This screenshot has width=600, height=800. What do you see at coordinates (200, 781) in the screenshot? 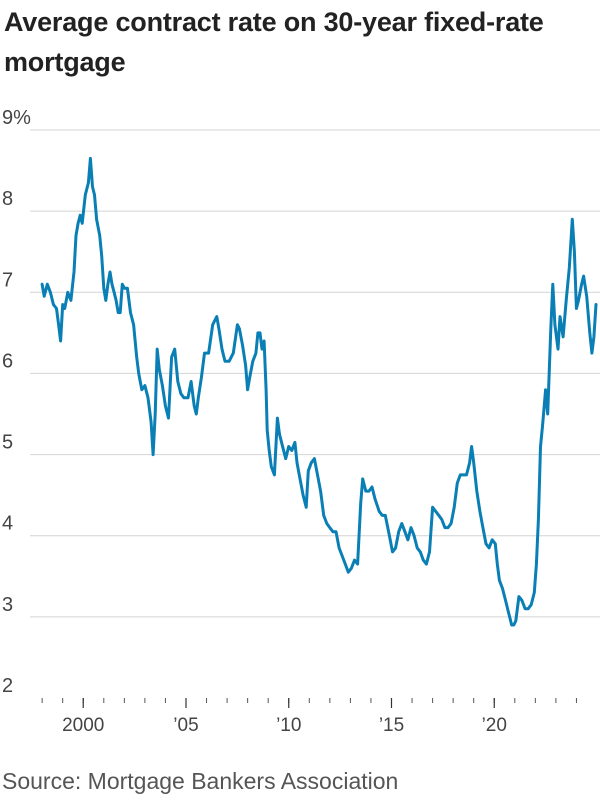
I see `source-note: Source: Mortgage Bankers Association` at bounding box center [200, 781].